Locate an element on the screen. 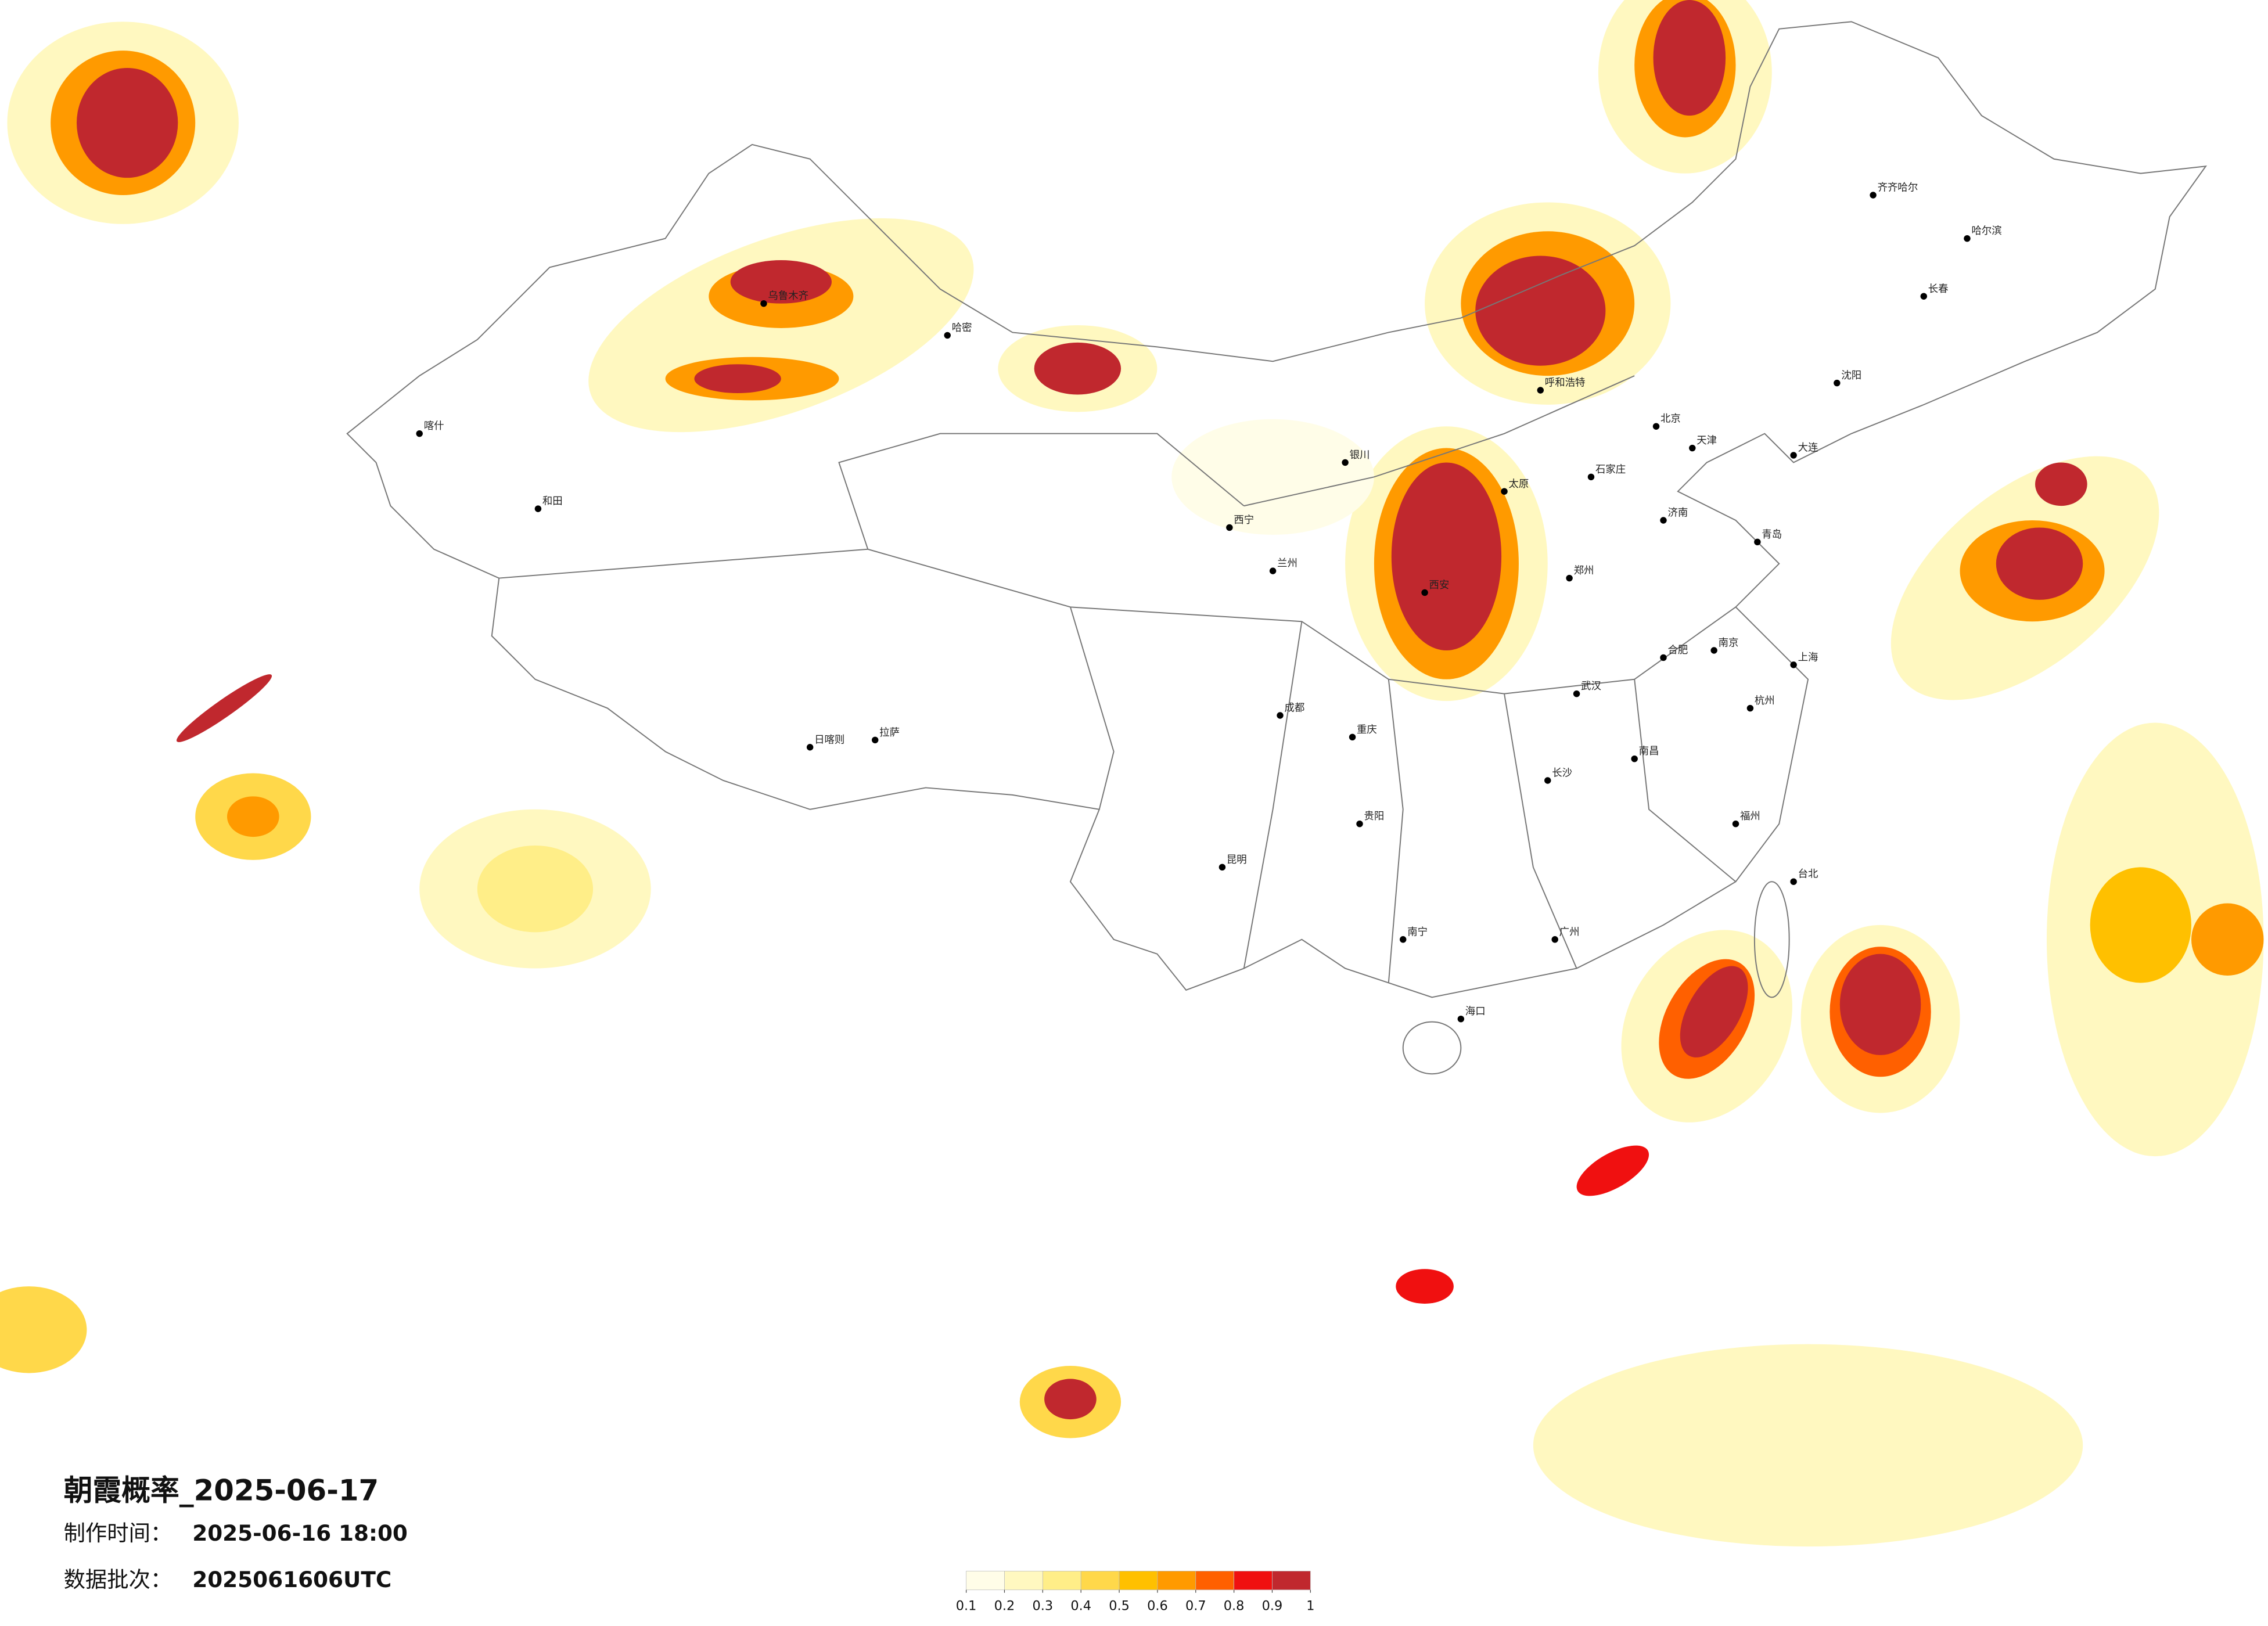  city-label: 昆明 is located at coordinates (1237, 860).